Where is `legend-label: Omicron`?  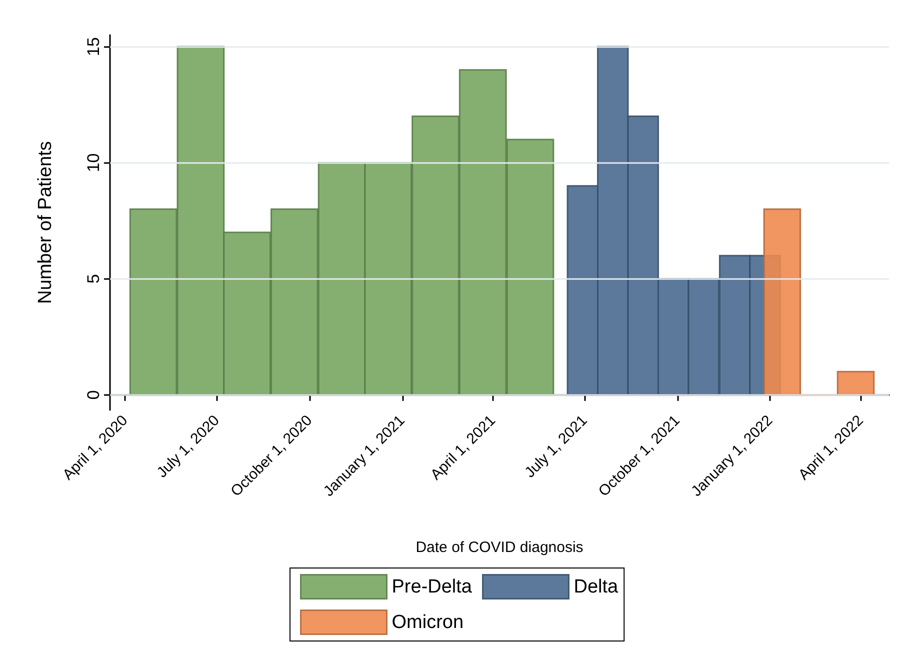 legend-label: Omicron is located at coordinates (428, 622).